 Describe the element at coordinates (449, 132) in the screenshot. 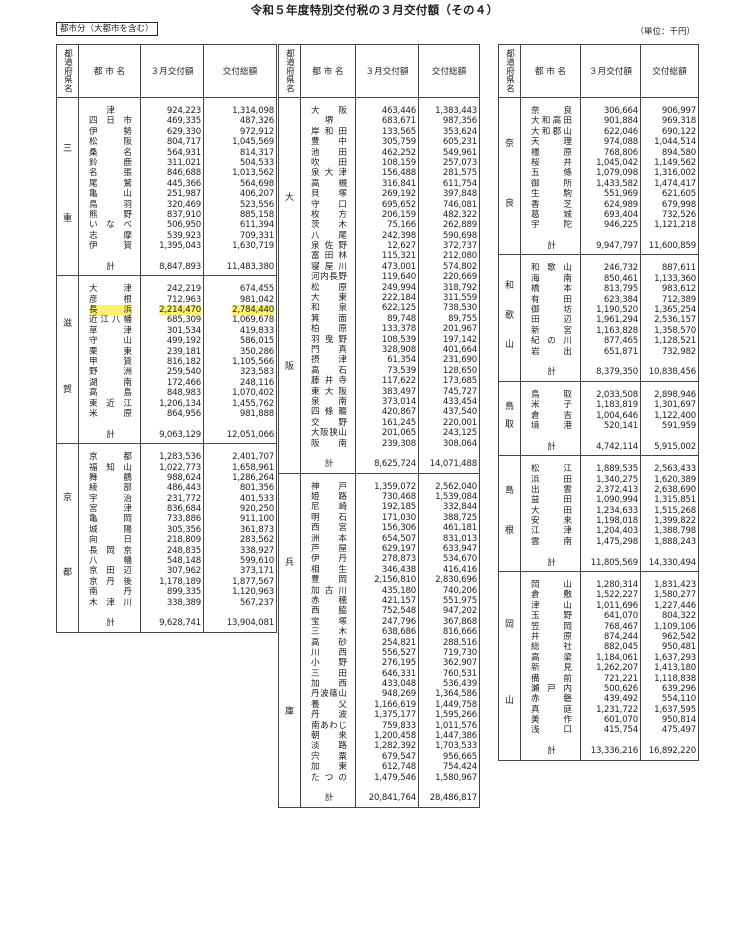

I see `total-amount: 353,624` at that location.